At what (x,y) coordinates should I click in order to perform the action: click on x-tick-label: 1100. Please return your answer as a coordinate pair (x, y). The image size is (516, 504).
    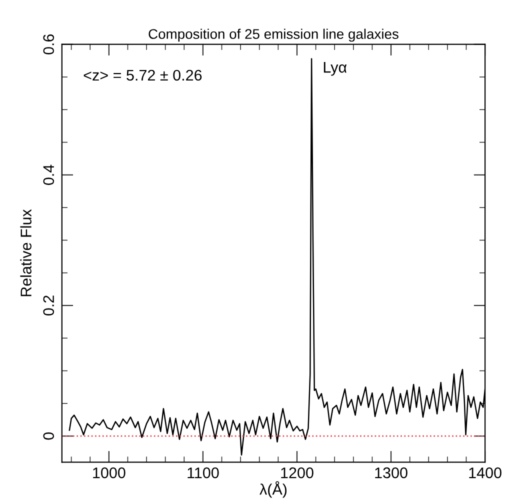
    Looking at the image, I should click on (203, 472).